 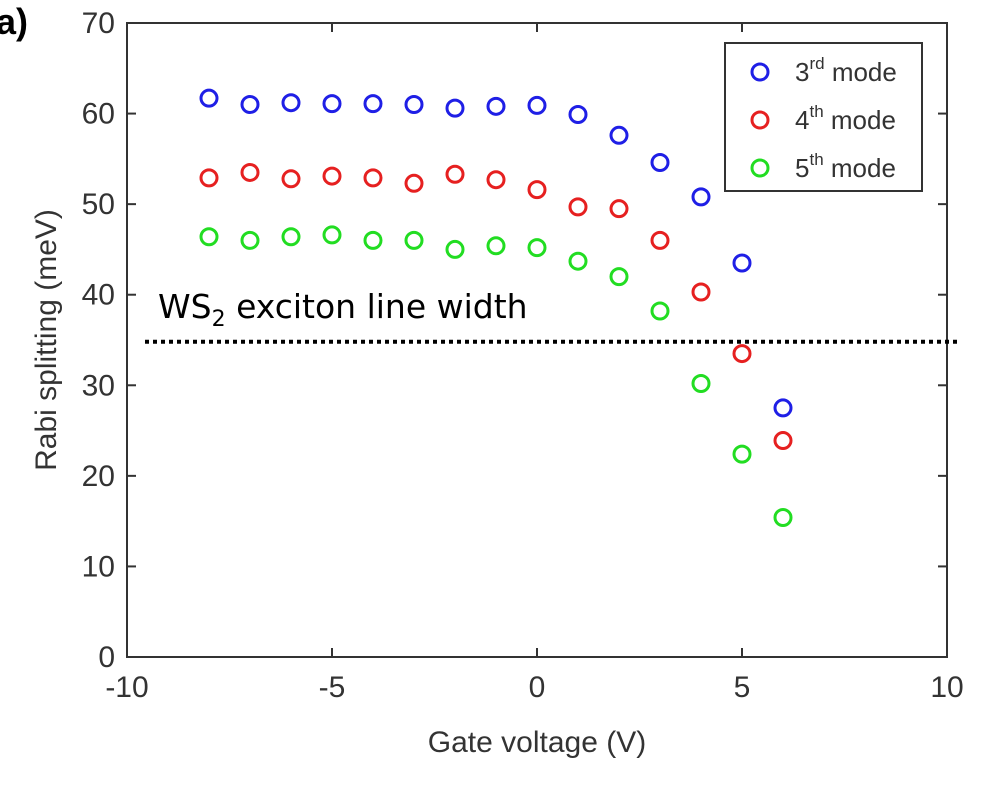 I want to click on legend-label-base: 5, so click(x=802, y=168).